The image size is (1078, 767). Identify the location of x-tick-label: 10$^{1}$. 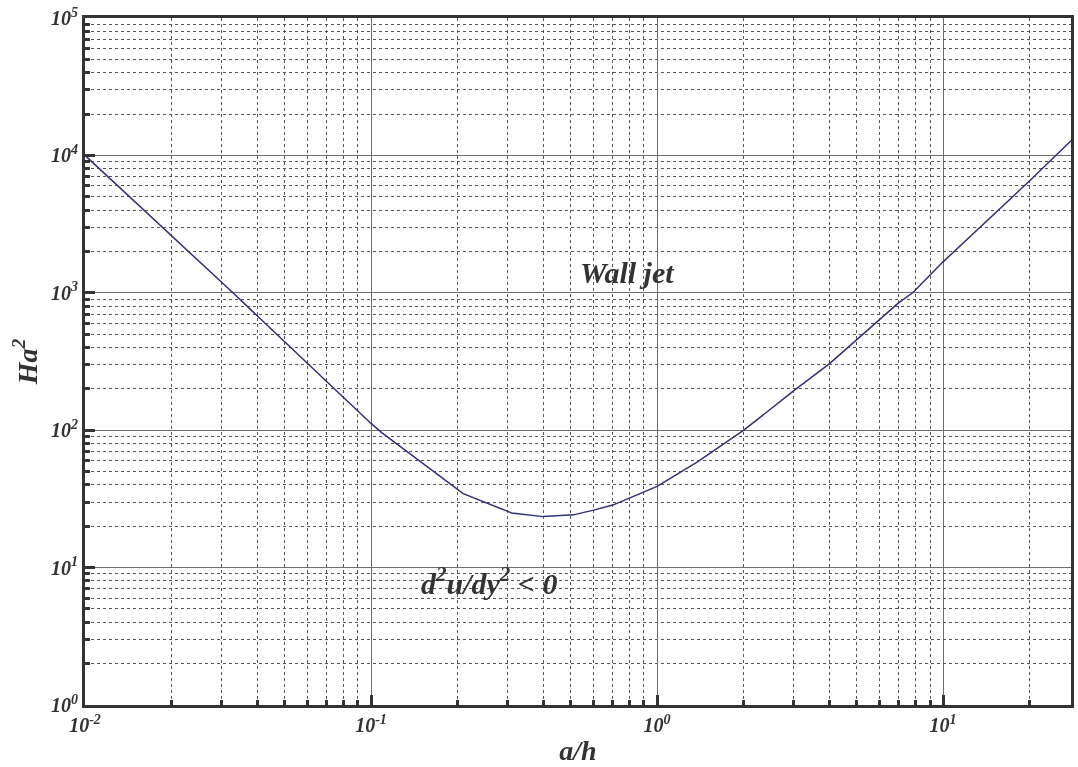
(943, 723).